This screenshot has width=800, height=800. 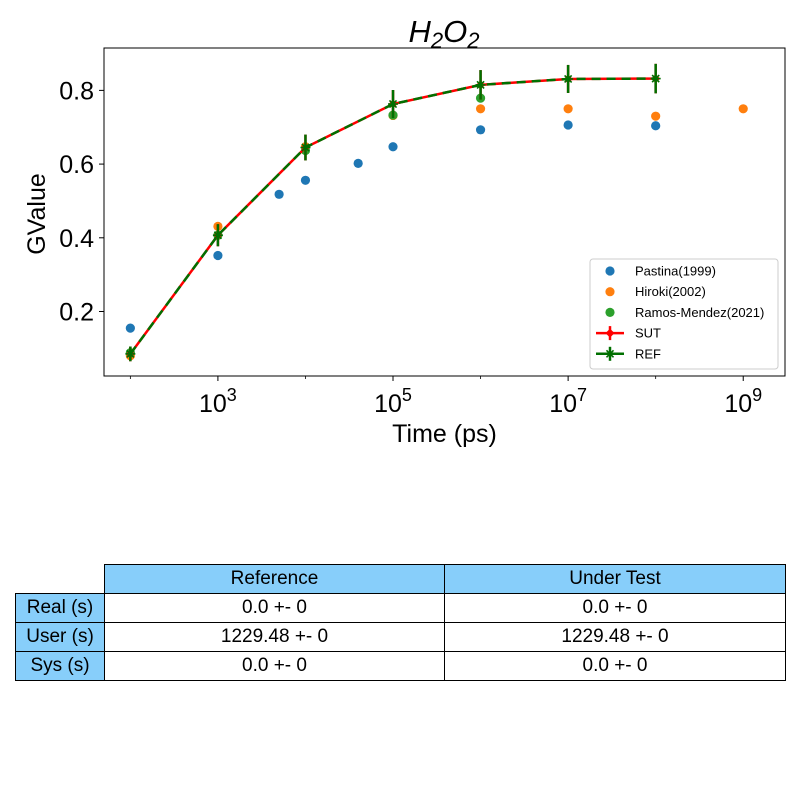 What do you see at coordinates (274, 579) in the screenshot?
I see `header-reference: Reference` at bounding box center [274, 579].